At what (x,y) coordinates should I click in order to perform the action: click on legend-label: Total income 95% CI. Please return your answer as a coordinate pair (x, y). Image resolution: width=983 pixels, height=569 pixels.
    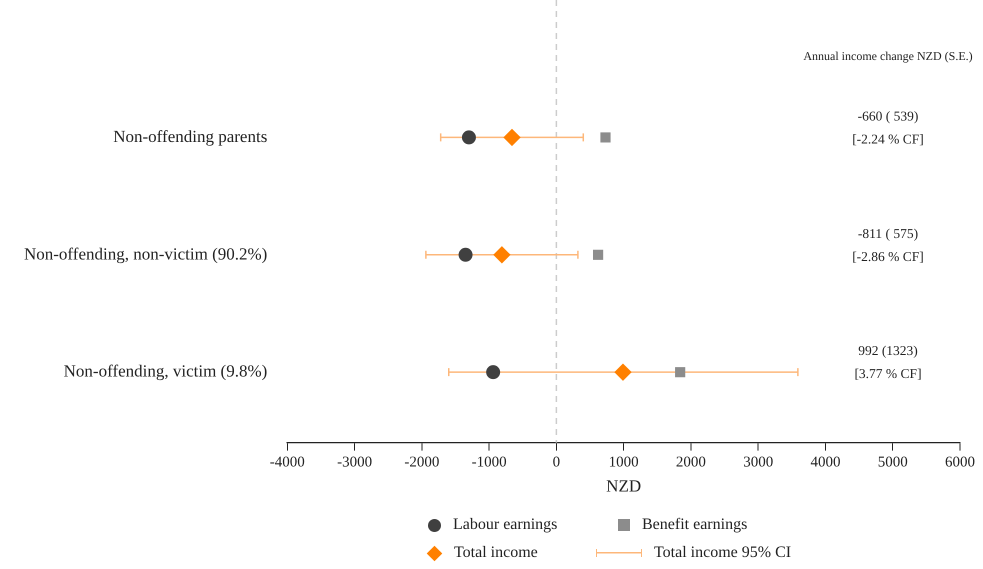
    Looking at the image, I should click on (723, 553).